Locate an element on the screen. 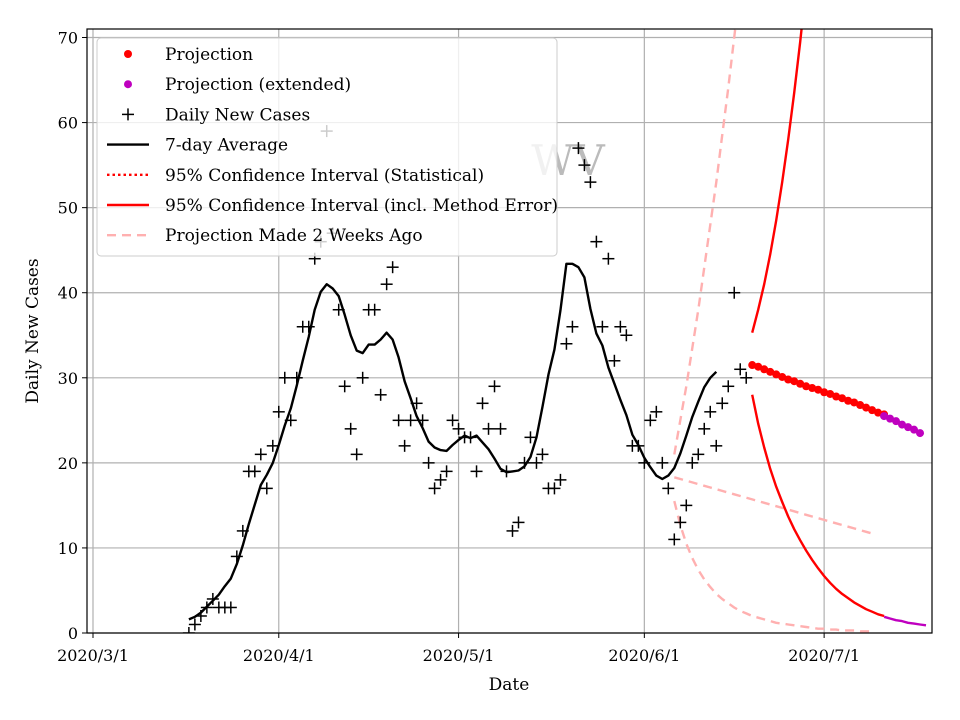  legend-box is located at coordinates (327, 147).